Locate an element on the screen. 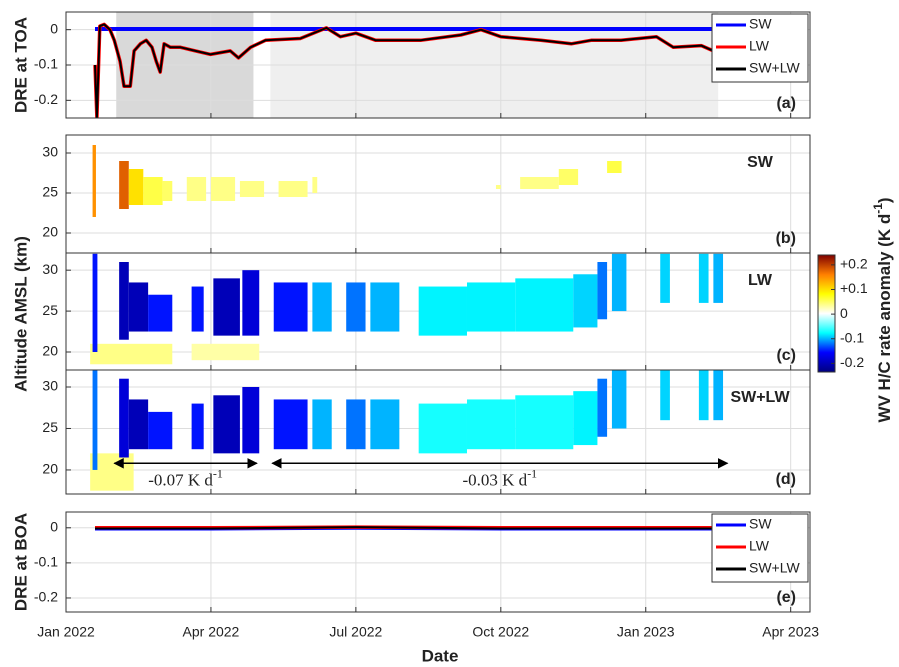 Image resolution: width=899 pixels, height=667 pixels. panel-label: (c) is located at coordinates (786, 355).